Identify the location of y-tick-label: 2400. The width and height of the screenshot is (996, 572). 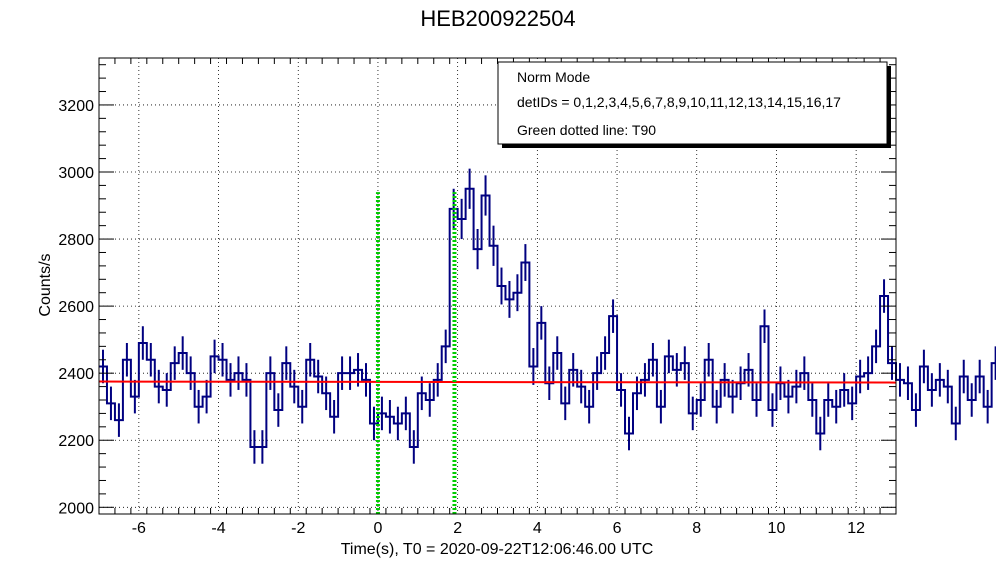
(76, 374).